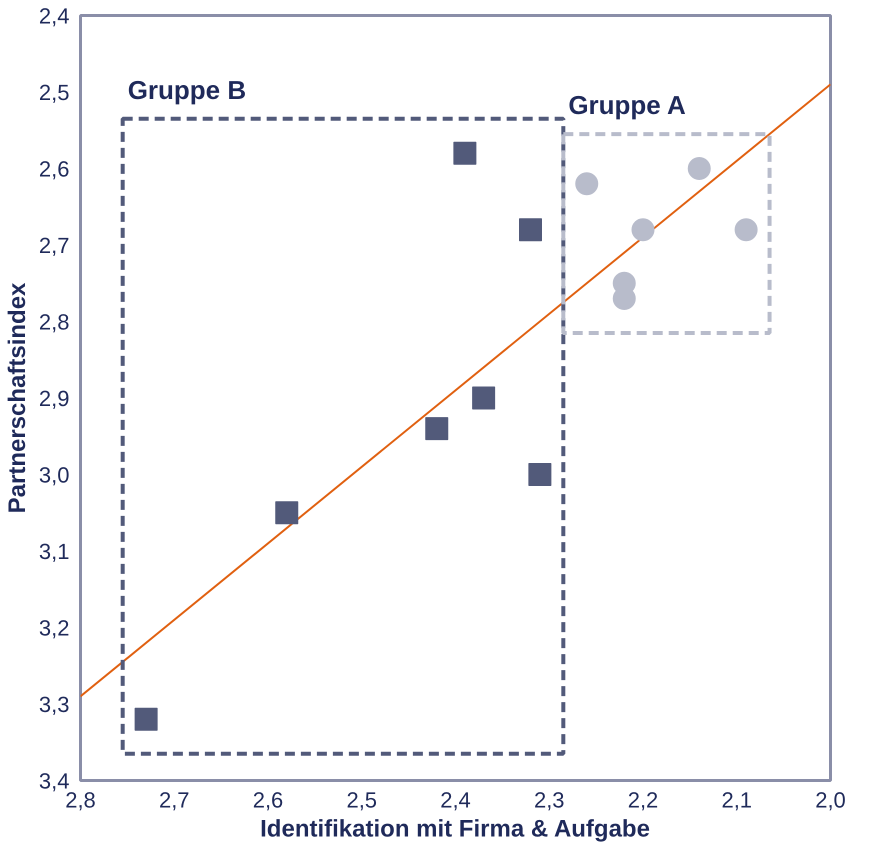 This screenshot has width=872, height=855. Describe the element at coordinates (54, 475) in the screenshot. I see `y-tick-label: 3,0` at that location.